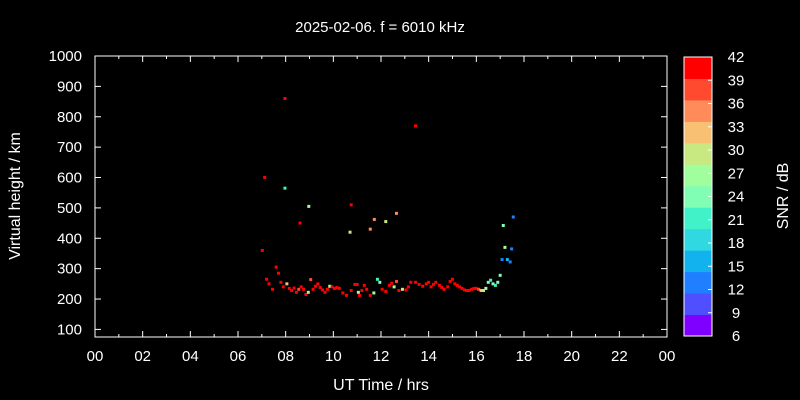 The width and height of the screenshot is (800, 400). I want to click on x-axis-label: UT Time / hrs, so click(381, 385).